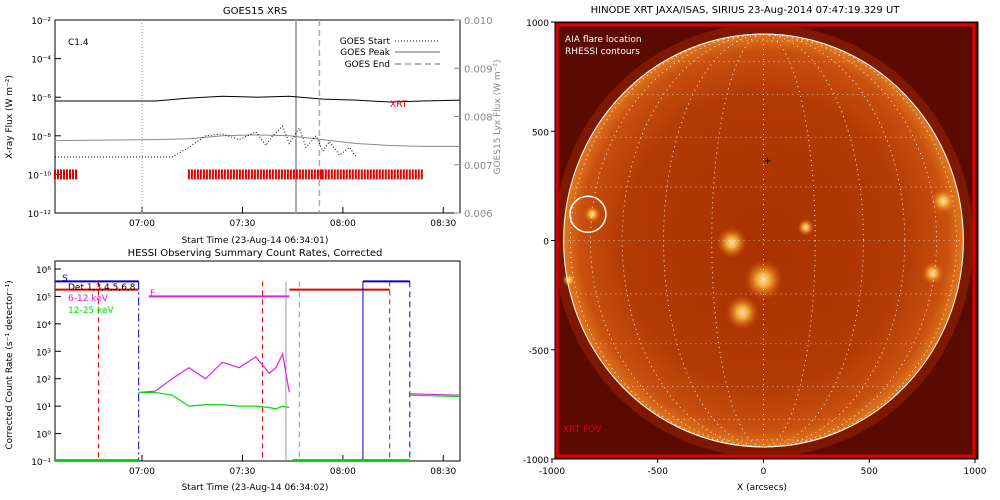 This screenshot has height=500, width=1000. Describe the element at coordinates (603, 40) in the screenshot. I see `legend-aia-flare: AIA flare location` at that location.